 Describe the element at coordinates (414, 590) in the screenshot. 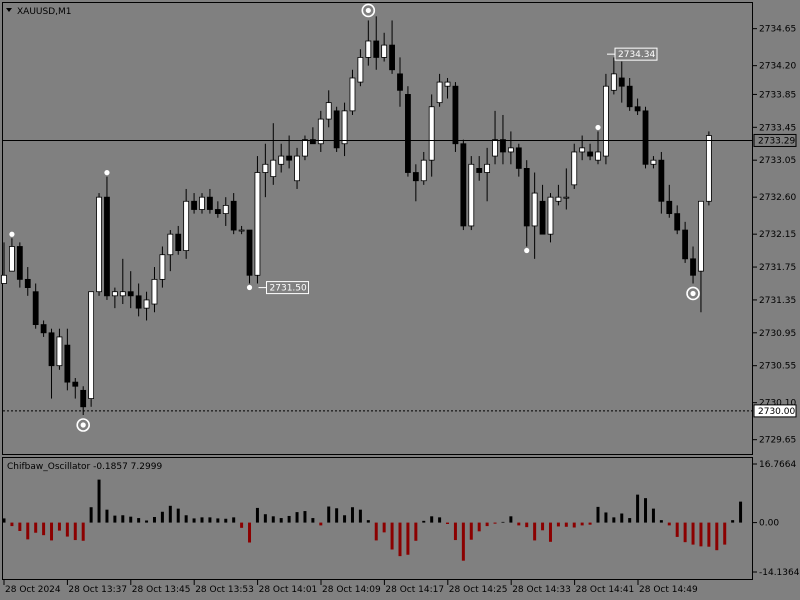

I see `time-tick-label: 28 Oct 14:17` at that location.